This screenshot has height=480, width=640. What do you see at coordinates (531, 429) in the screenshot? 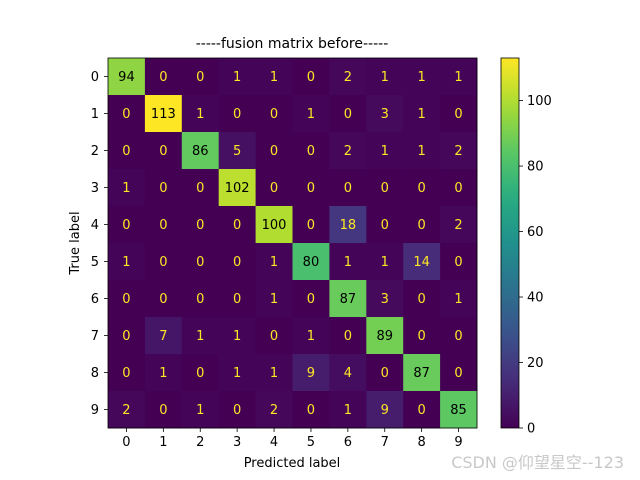
I see `colorbar-tick-label: 0` at bounding box center [531, 429].